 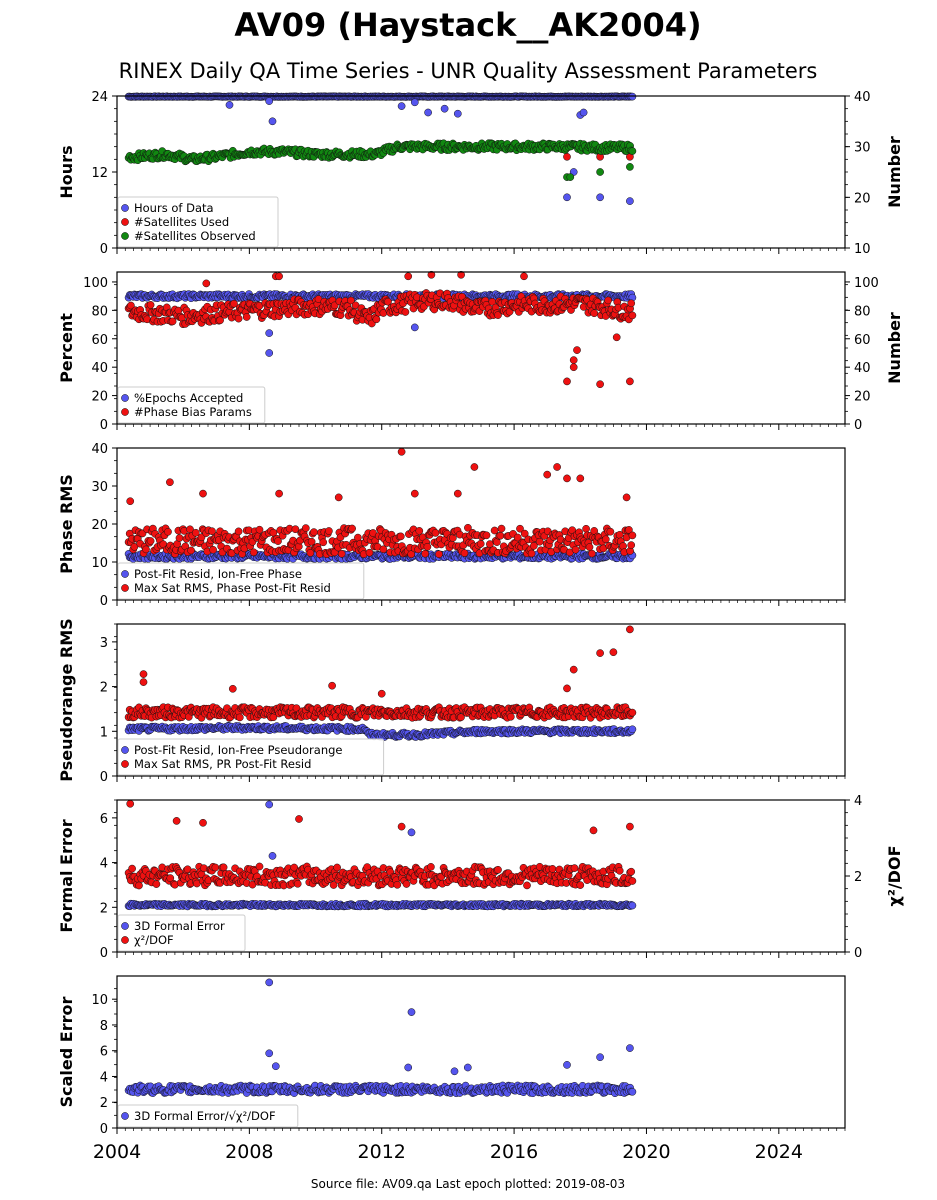 I want to click on y-tick-label: 20, so click(x=99, y=525).